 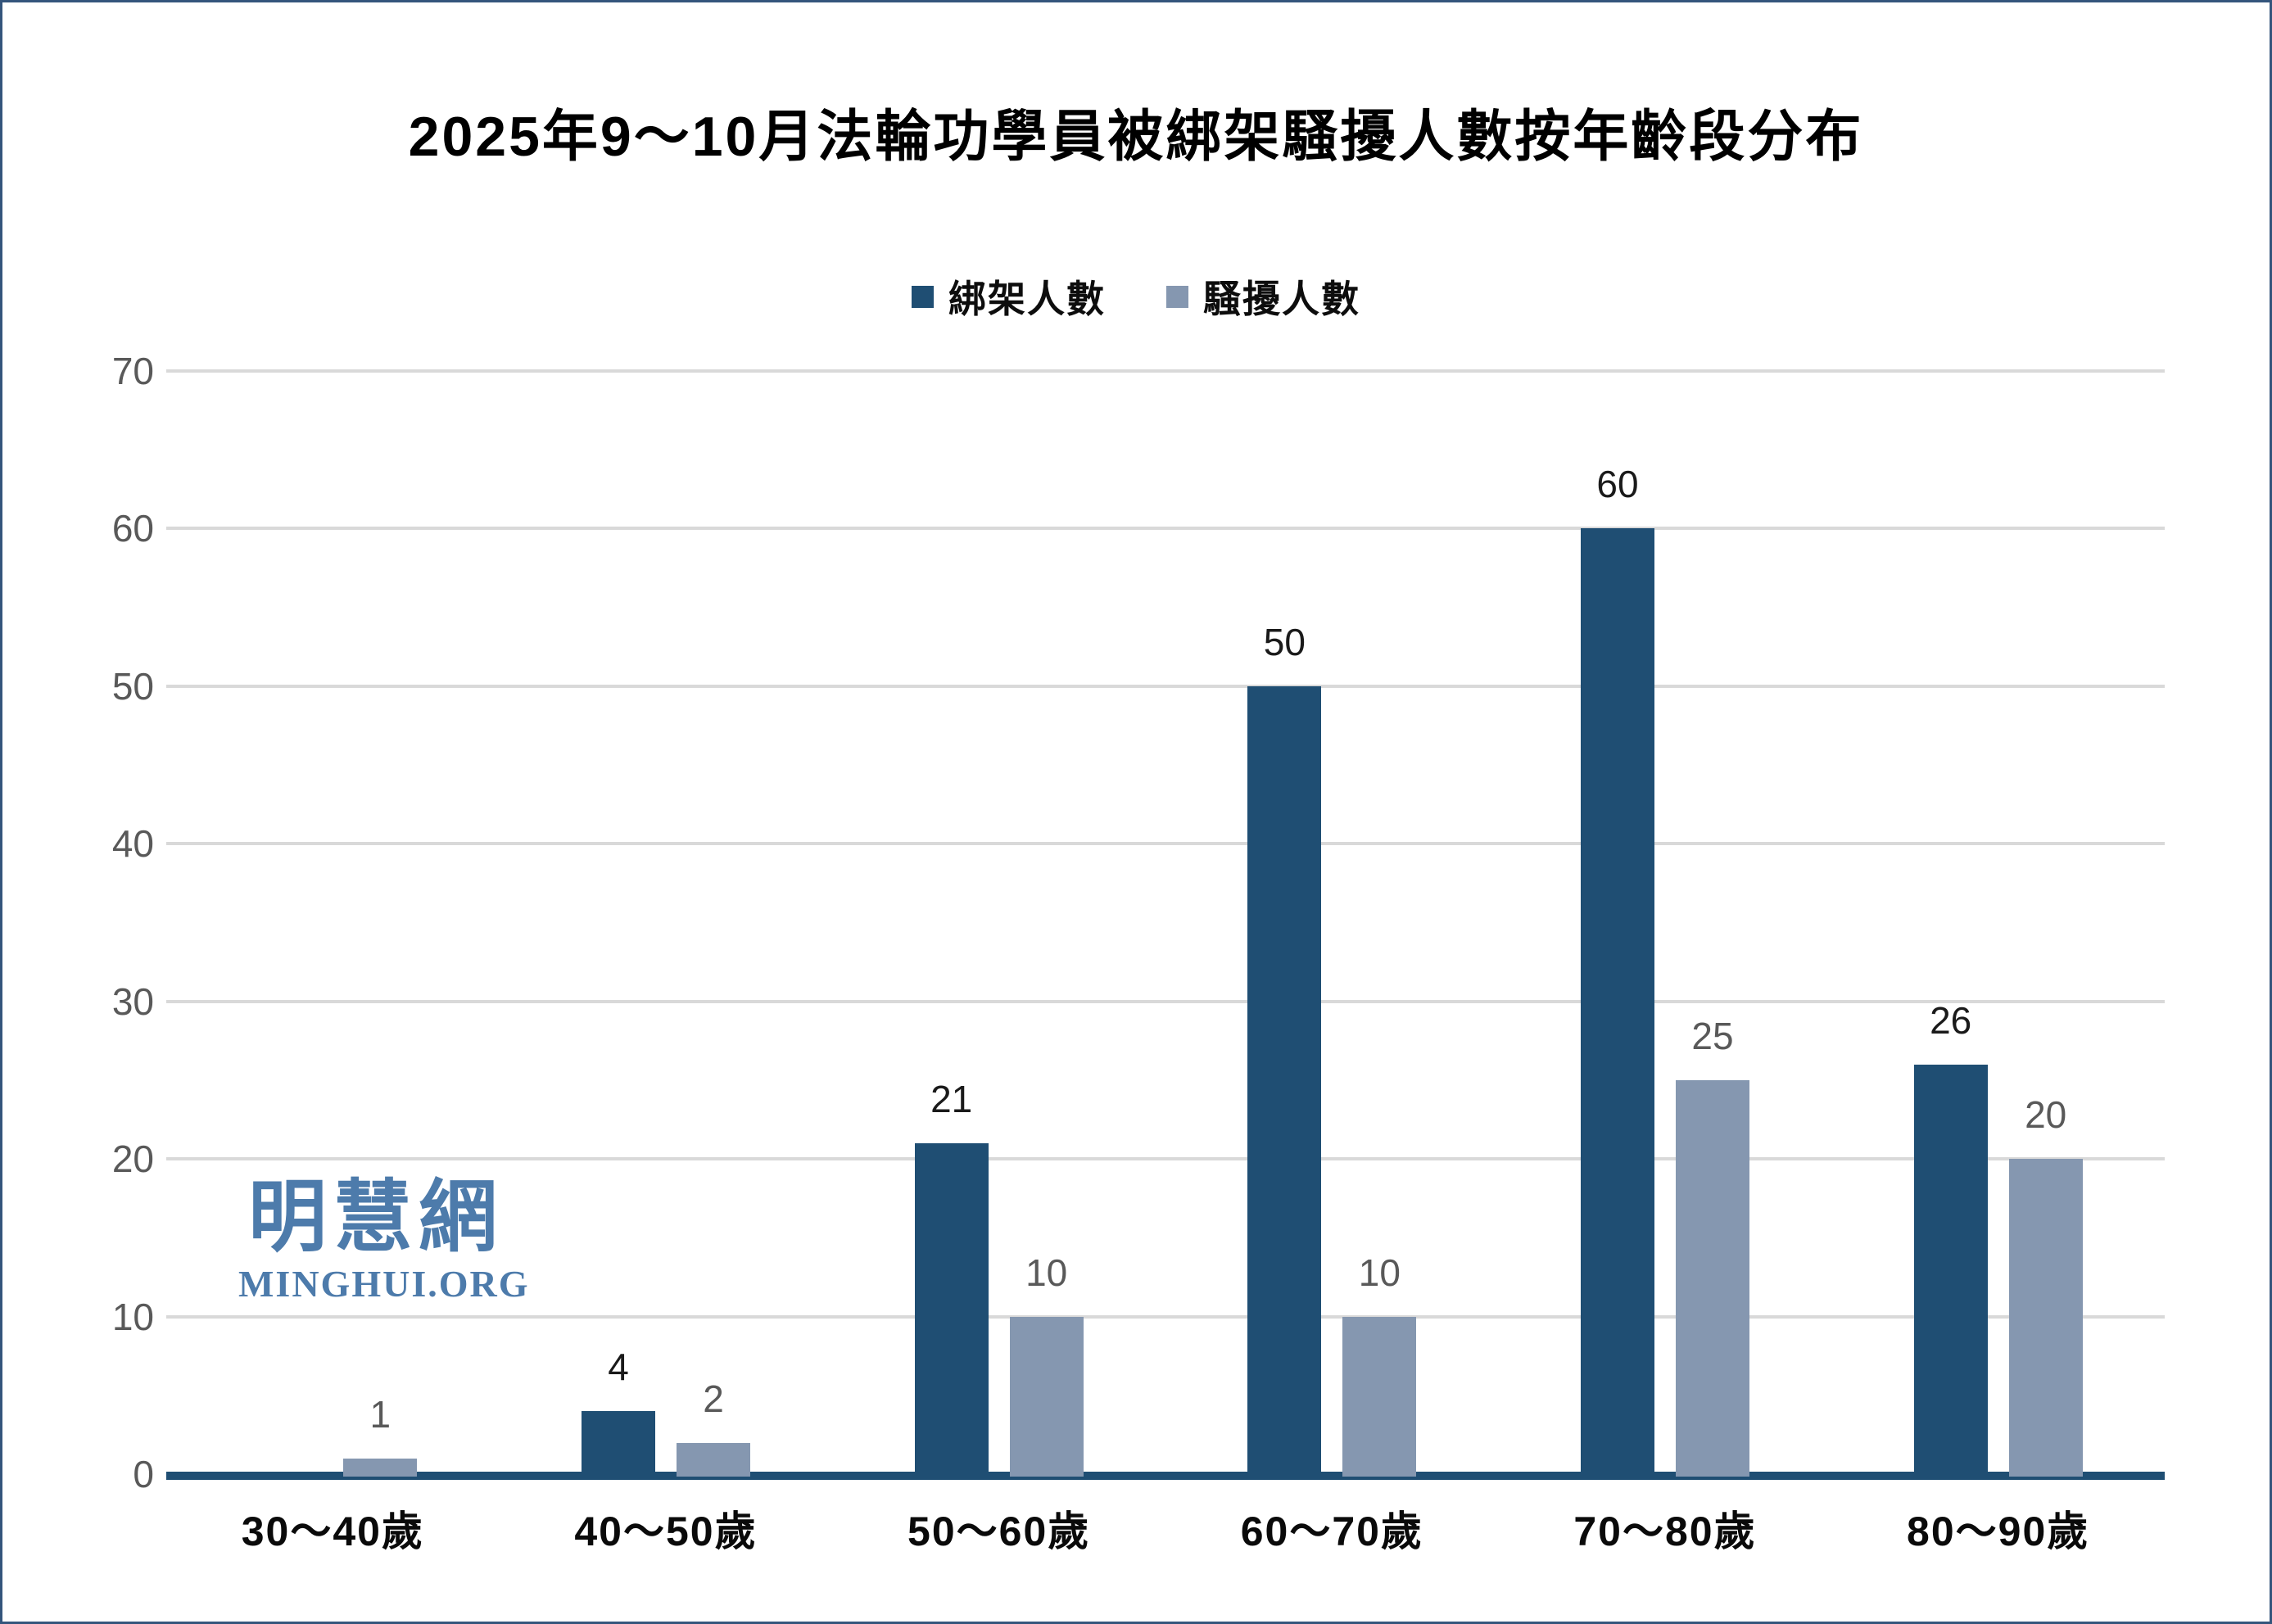 What do you see at coordinates (666, 1531) in the screenshot?
I see `x-axis-category-label: 40～50歲` at bounding box center [666, 1531].